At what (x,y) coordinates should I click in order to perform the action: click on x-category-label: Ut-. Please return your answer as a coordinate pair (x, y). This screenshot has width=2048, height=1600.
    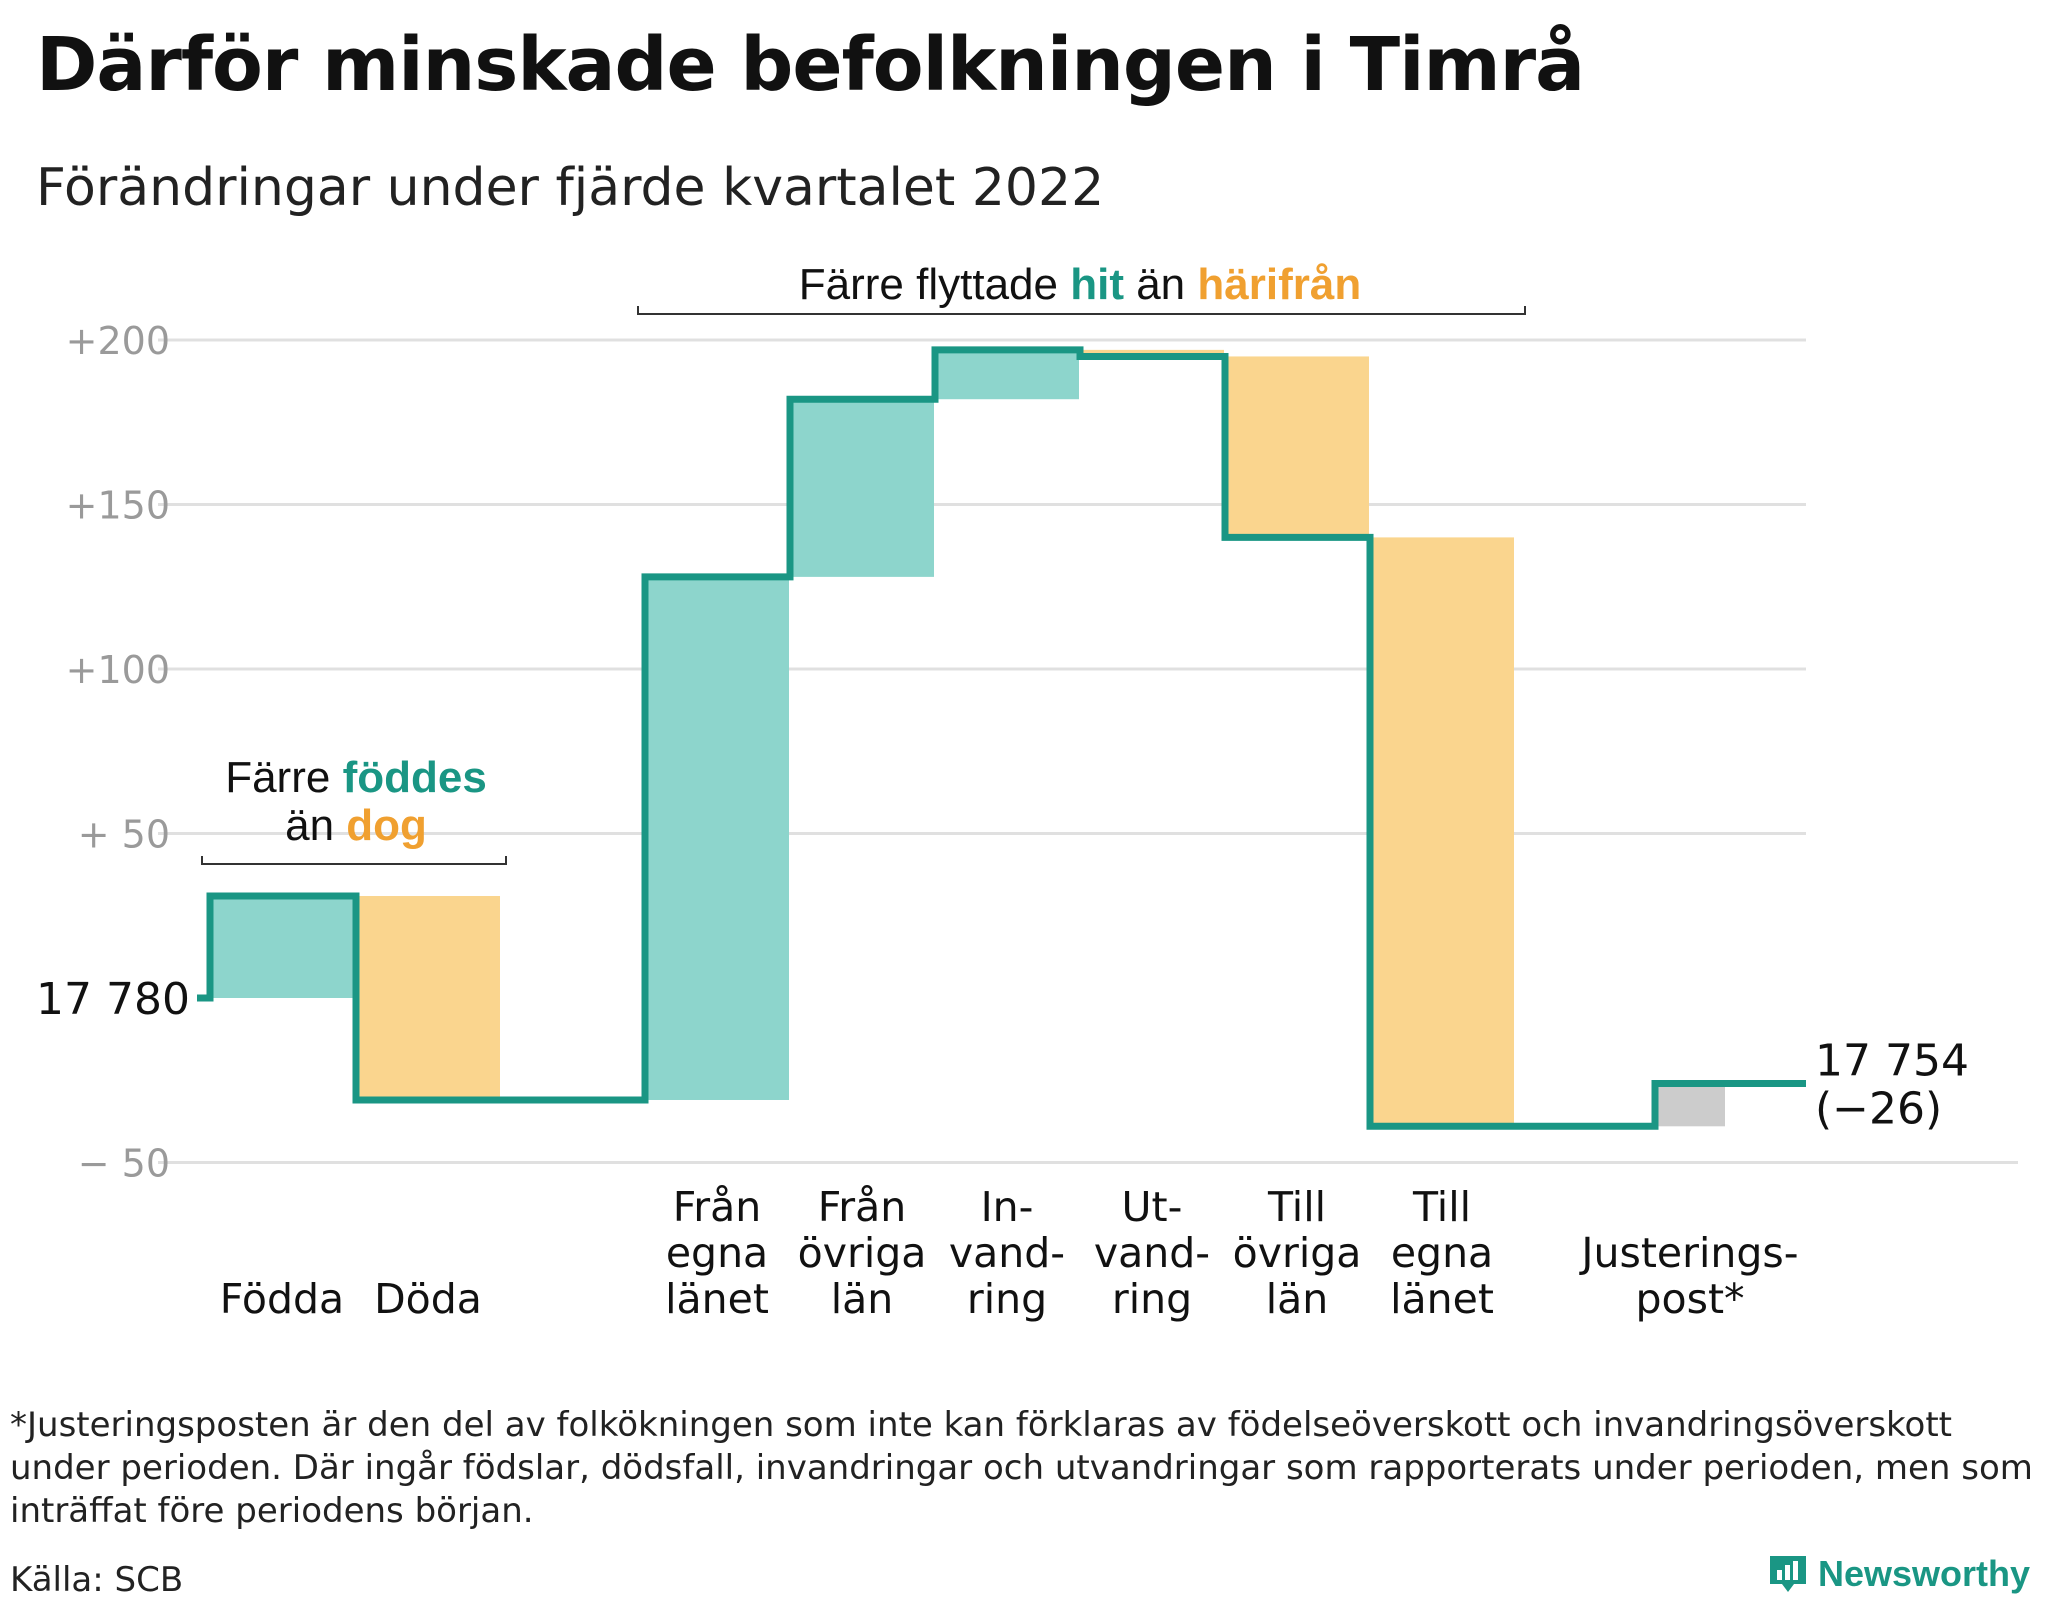
    Looking at the image, I should click on (1152, 1207).